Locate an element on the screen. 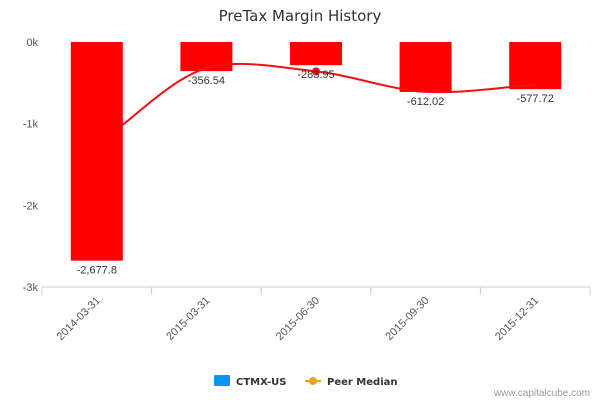  y-tick-label: -3k is located at coordinates (31, 288).